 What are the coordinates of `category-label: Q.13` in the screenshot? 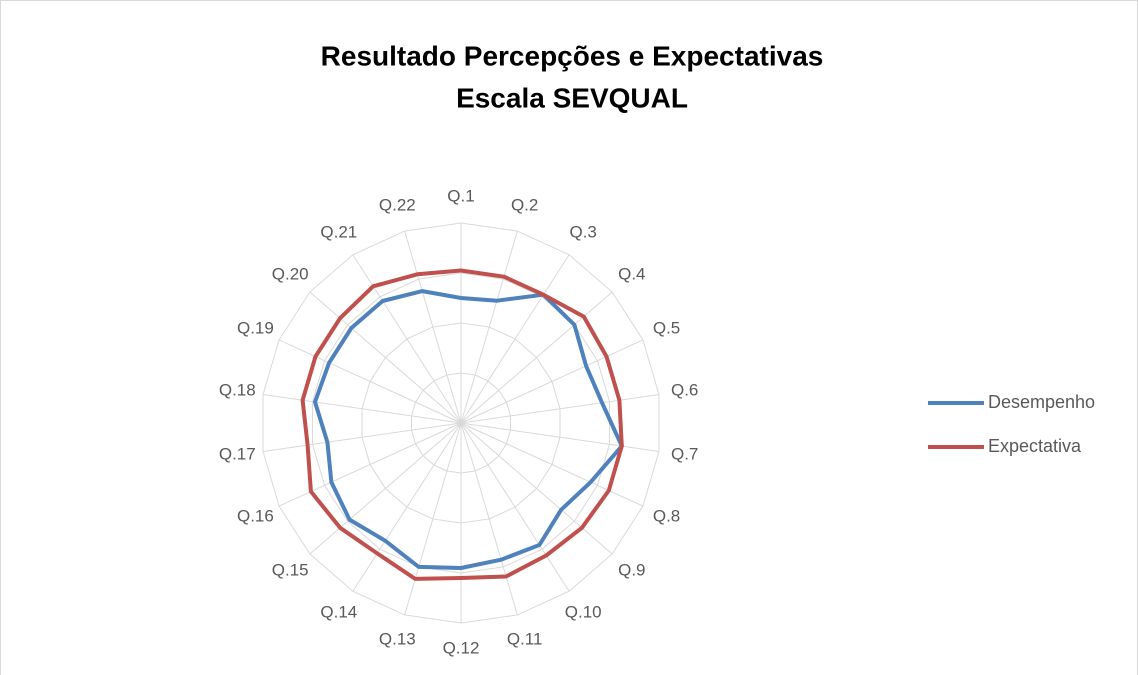 It's located at (397, 638).